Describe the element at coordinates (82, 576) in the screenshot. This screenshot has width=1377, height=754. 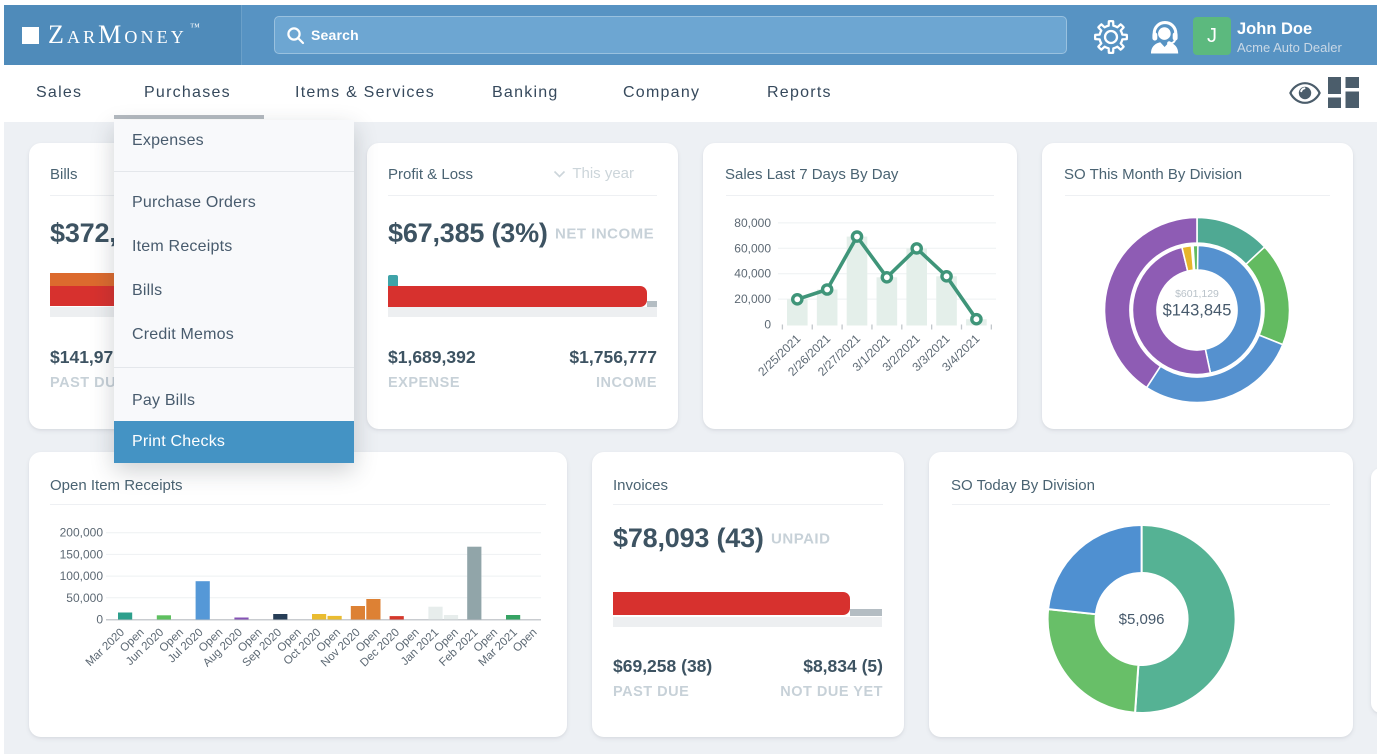
I see `svg-text: 100,000` at that location.